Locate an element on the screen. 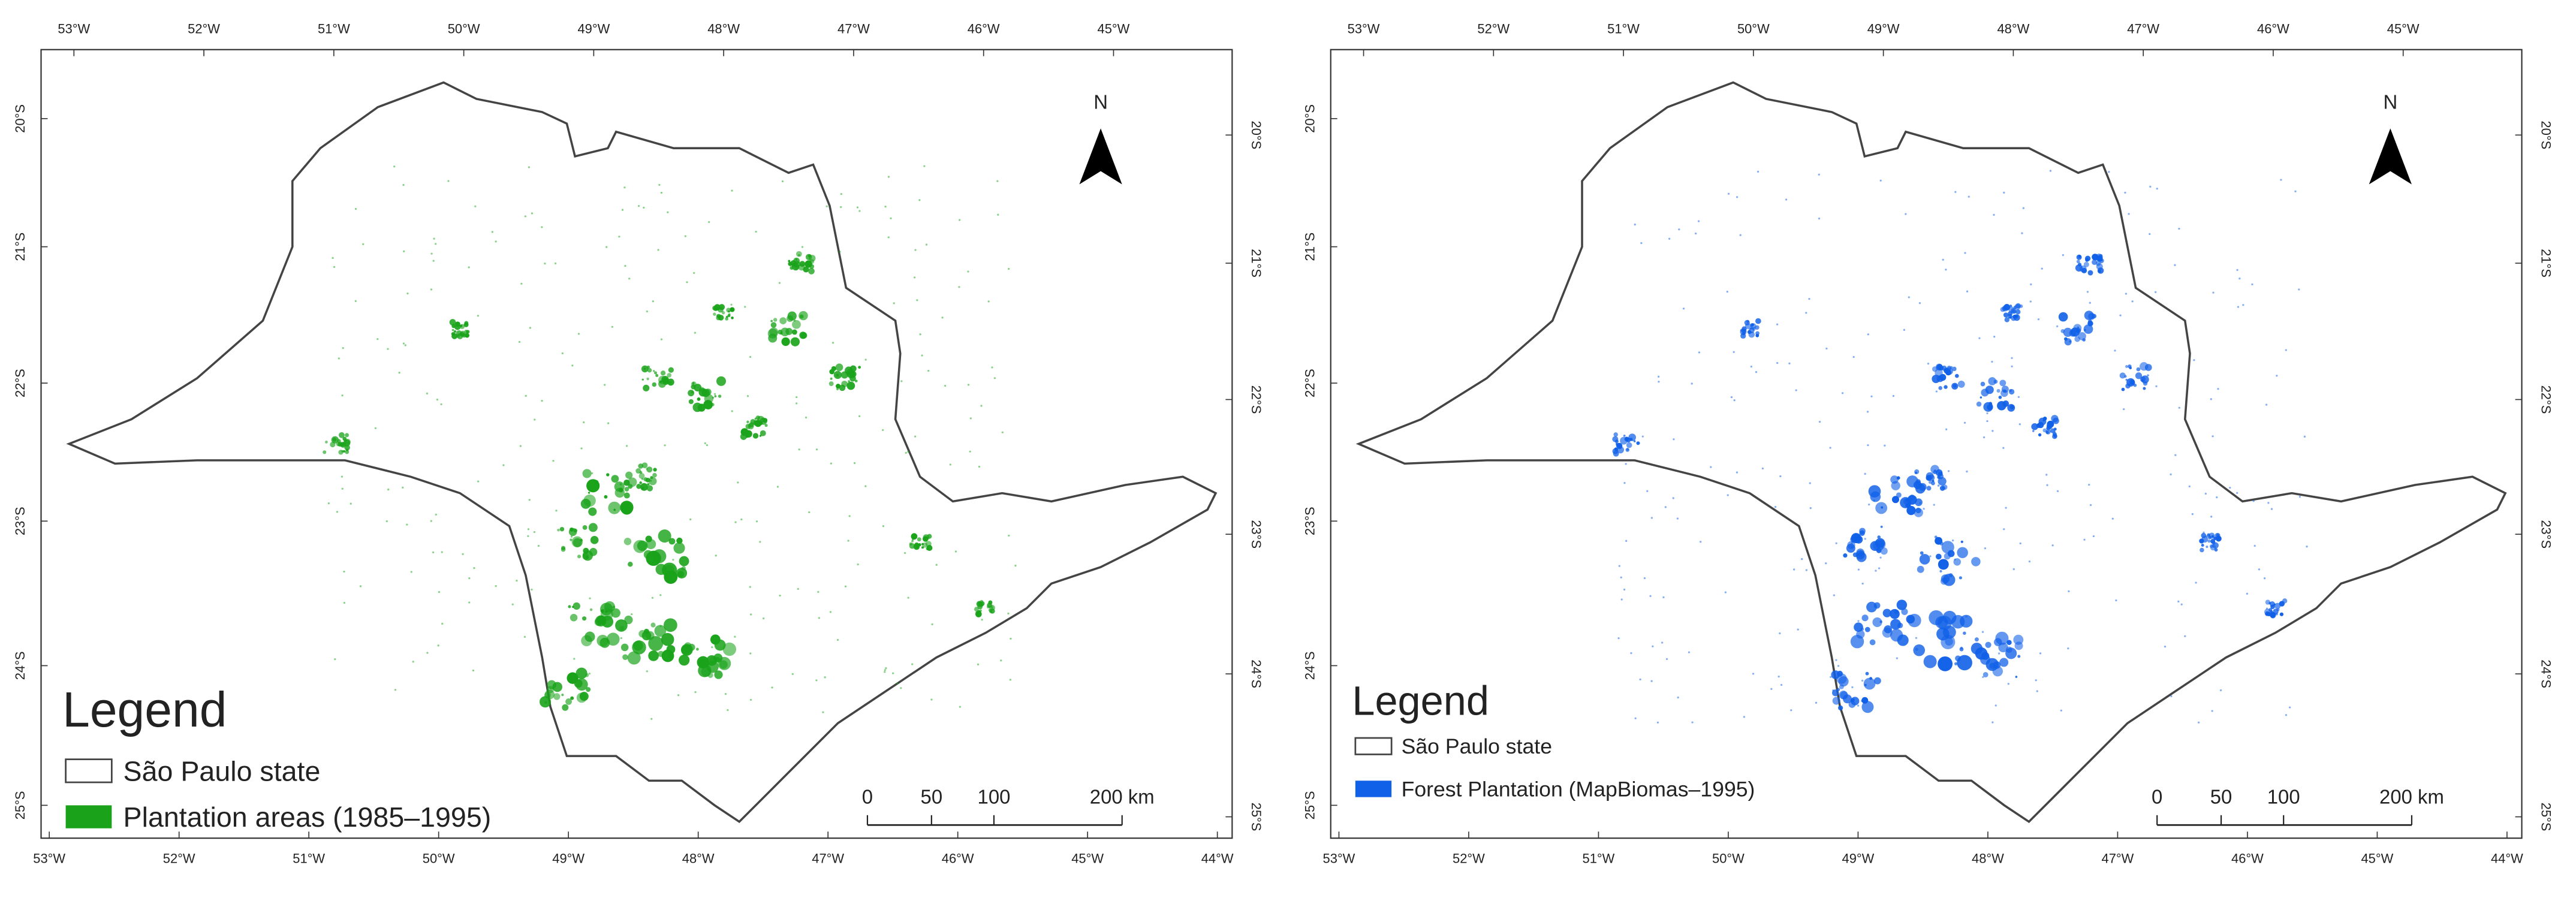 The height and width of the screenshot is (919, 2576). bottom-lon-label: 48°W is located at coordinates (699, 858).